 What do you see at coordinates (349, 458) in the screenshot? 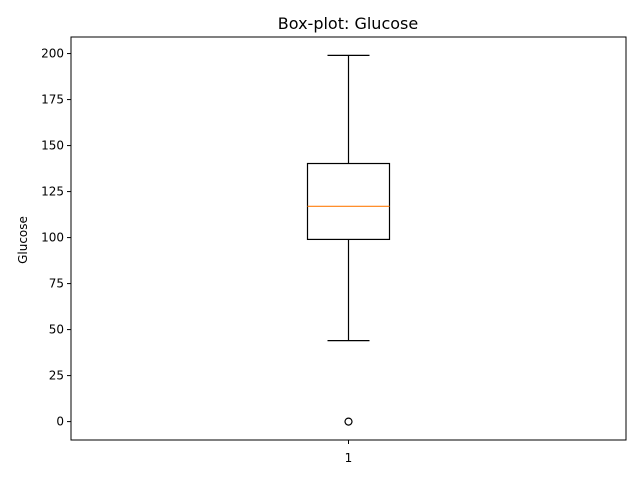
I see `x-tick-label: 1` at bounding box center [349, 458].